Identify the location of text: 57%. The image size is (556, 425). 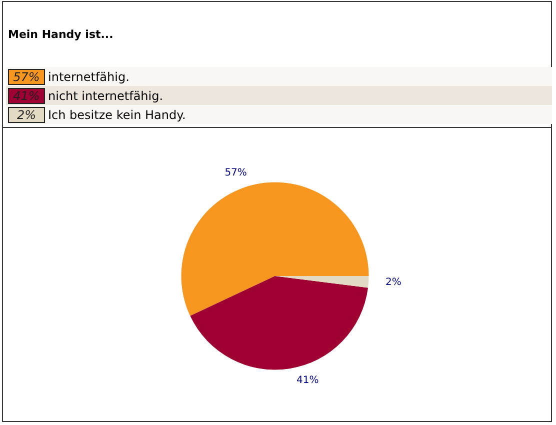
(26, 77).